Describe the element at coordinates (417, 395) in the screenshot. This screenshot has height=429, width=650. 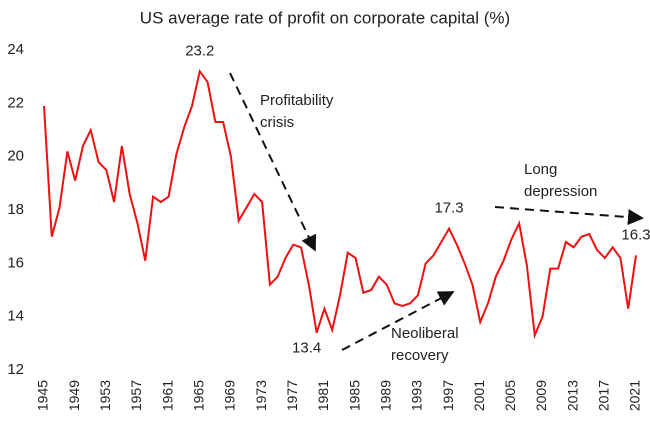
I see `x-tick-label: 1993` at that location.